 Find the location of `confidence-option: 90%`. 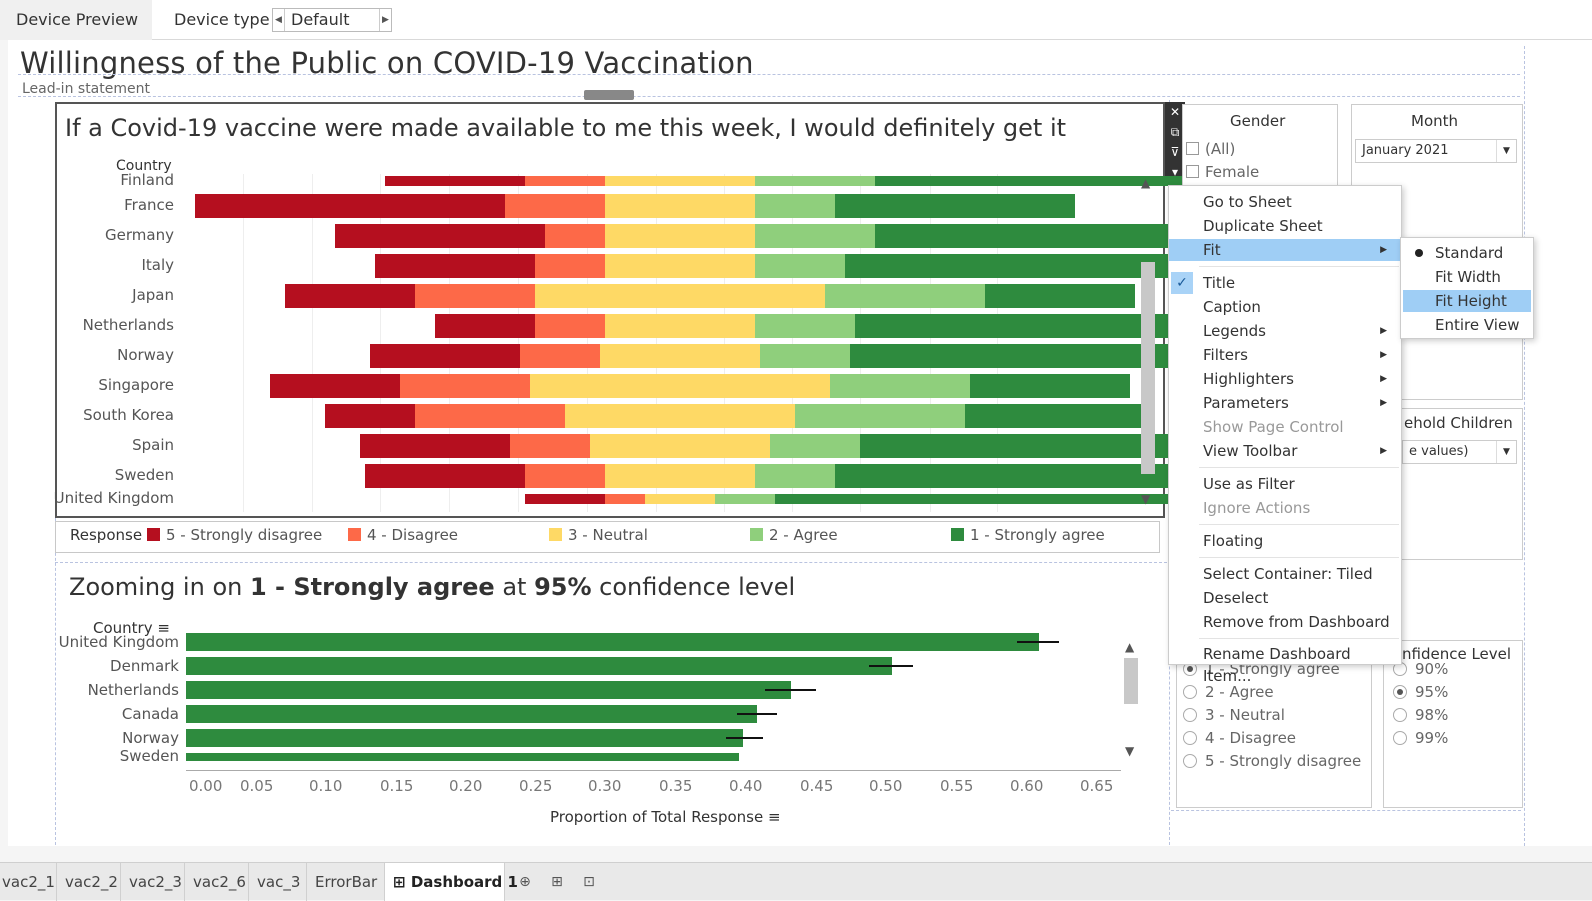

confidence-option: 90% is located at coordinates (1420, 669).